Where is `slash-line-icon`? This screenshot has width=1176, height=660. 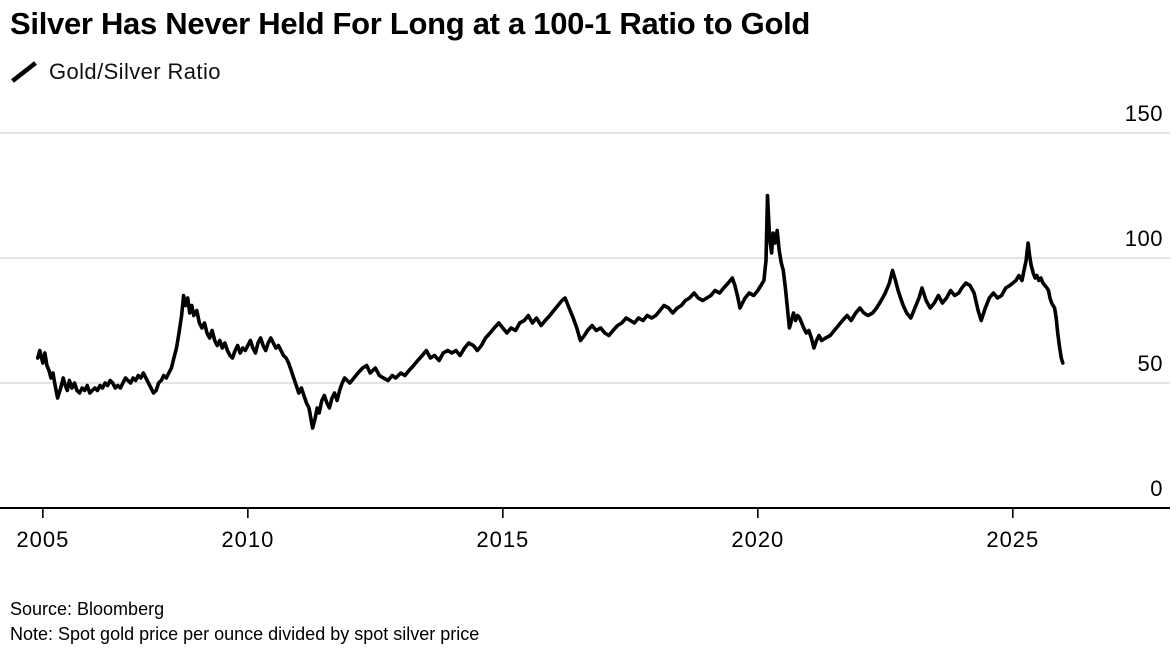
slash-line-icon is located at coordinates (24, 72).